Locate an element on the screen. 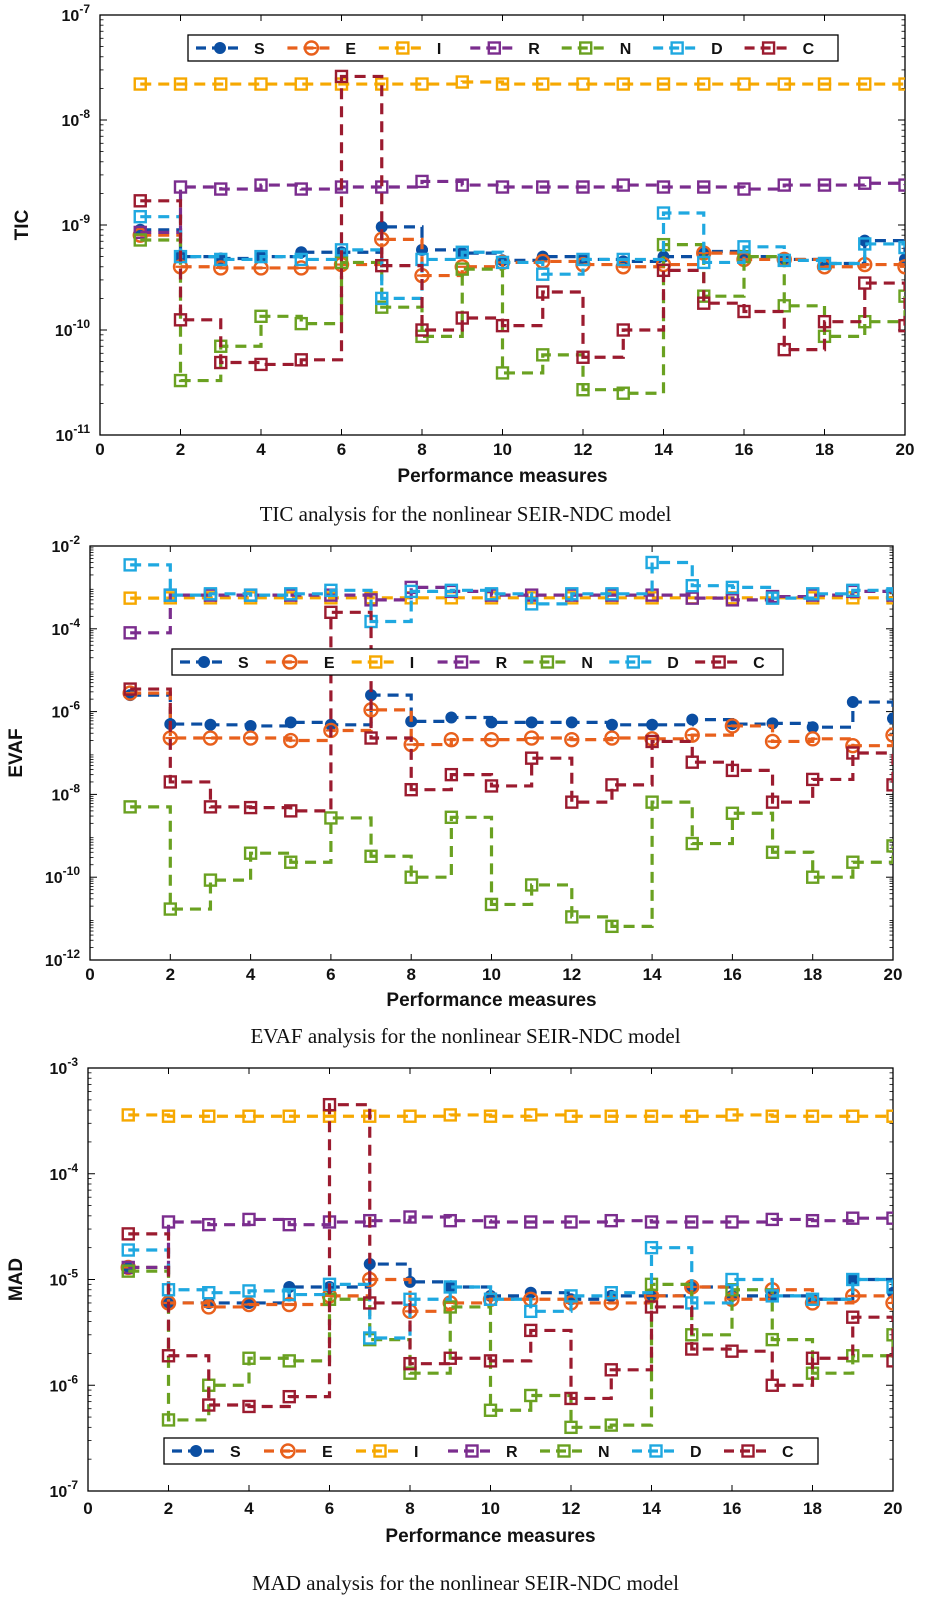 The height and width of the screenshot is (1605, 931). series-line-D is located at coordinates (511, 592).